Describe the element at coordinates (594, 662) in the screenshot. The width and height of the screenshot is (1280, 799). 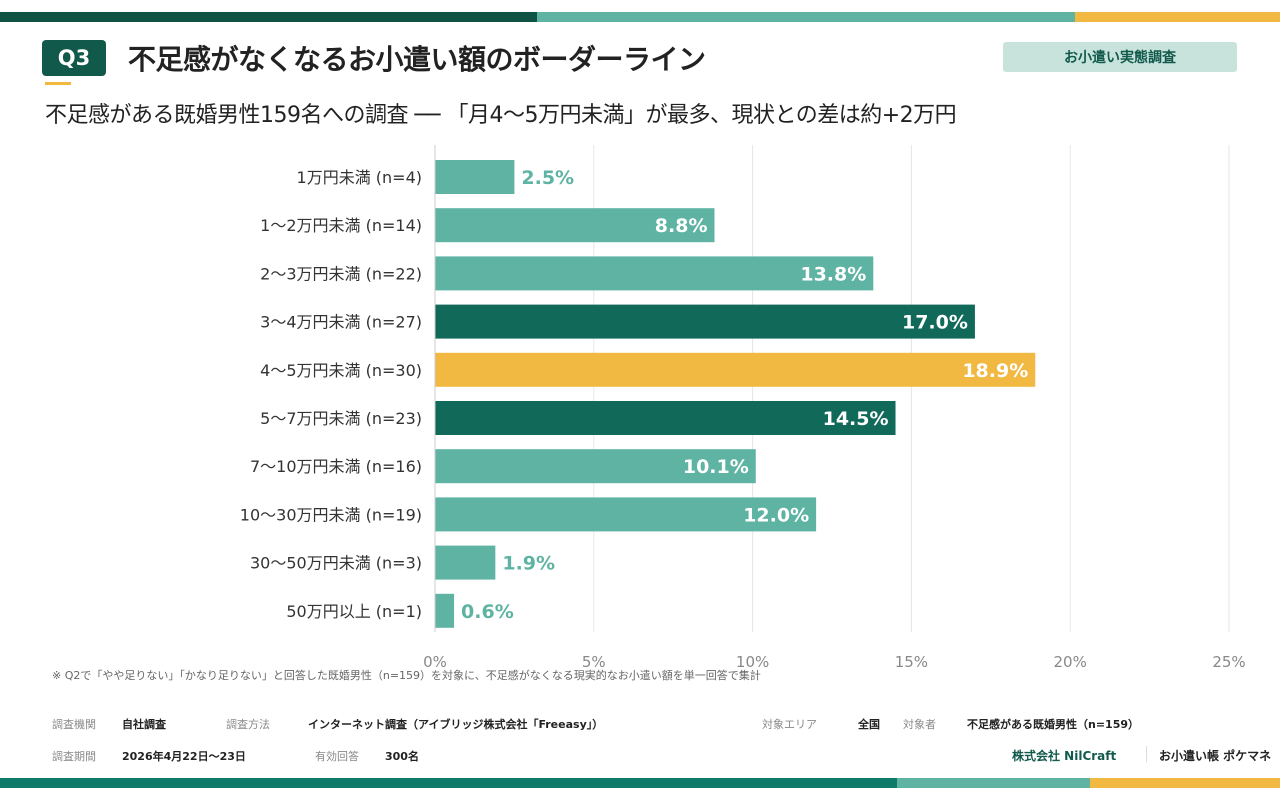
I see `x-tick-label: 5%` at that location.